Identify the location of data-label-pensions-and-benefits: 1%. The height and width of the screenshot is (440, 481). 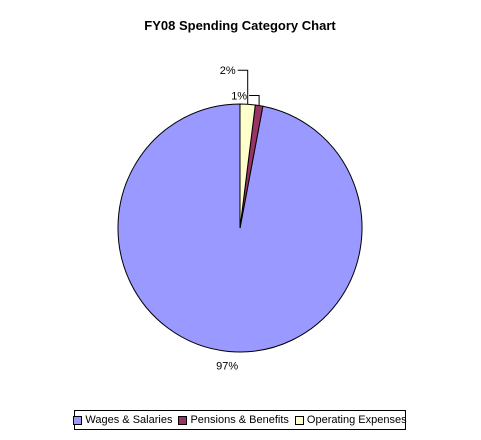
(239, 97).